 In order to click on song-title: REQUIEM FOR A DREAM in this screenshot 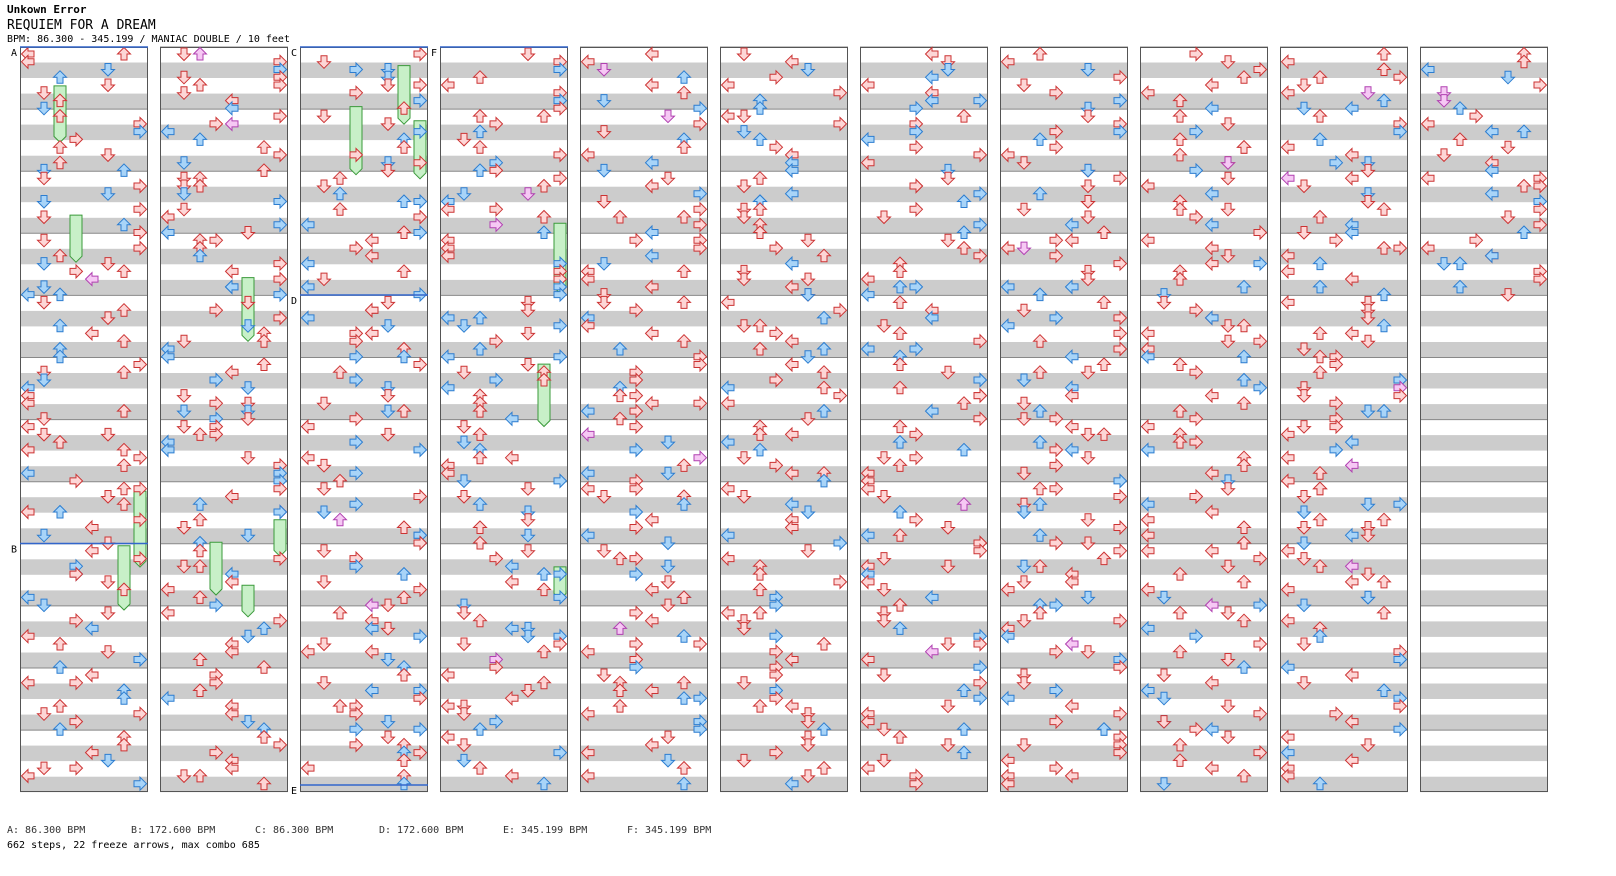, I will do `click(81, 25)`.